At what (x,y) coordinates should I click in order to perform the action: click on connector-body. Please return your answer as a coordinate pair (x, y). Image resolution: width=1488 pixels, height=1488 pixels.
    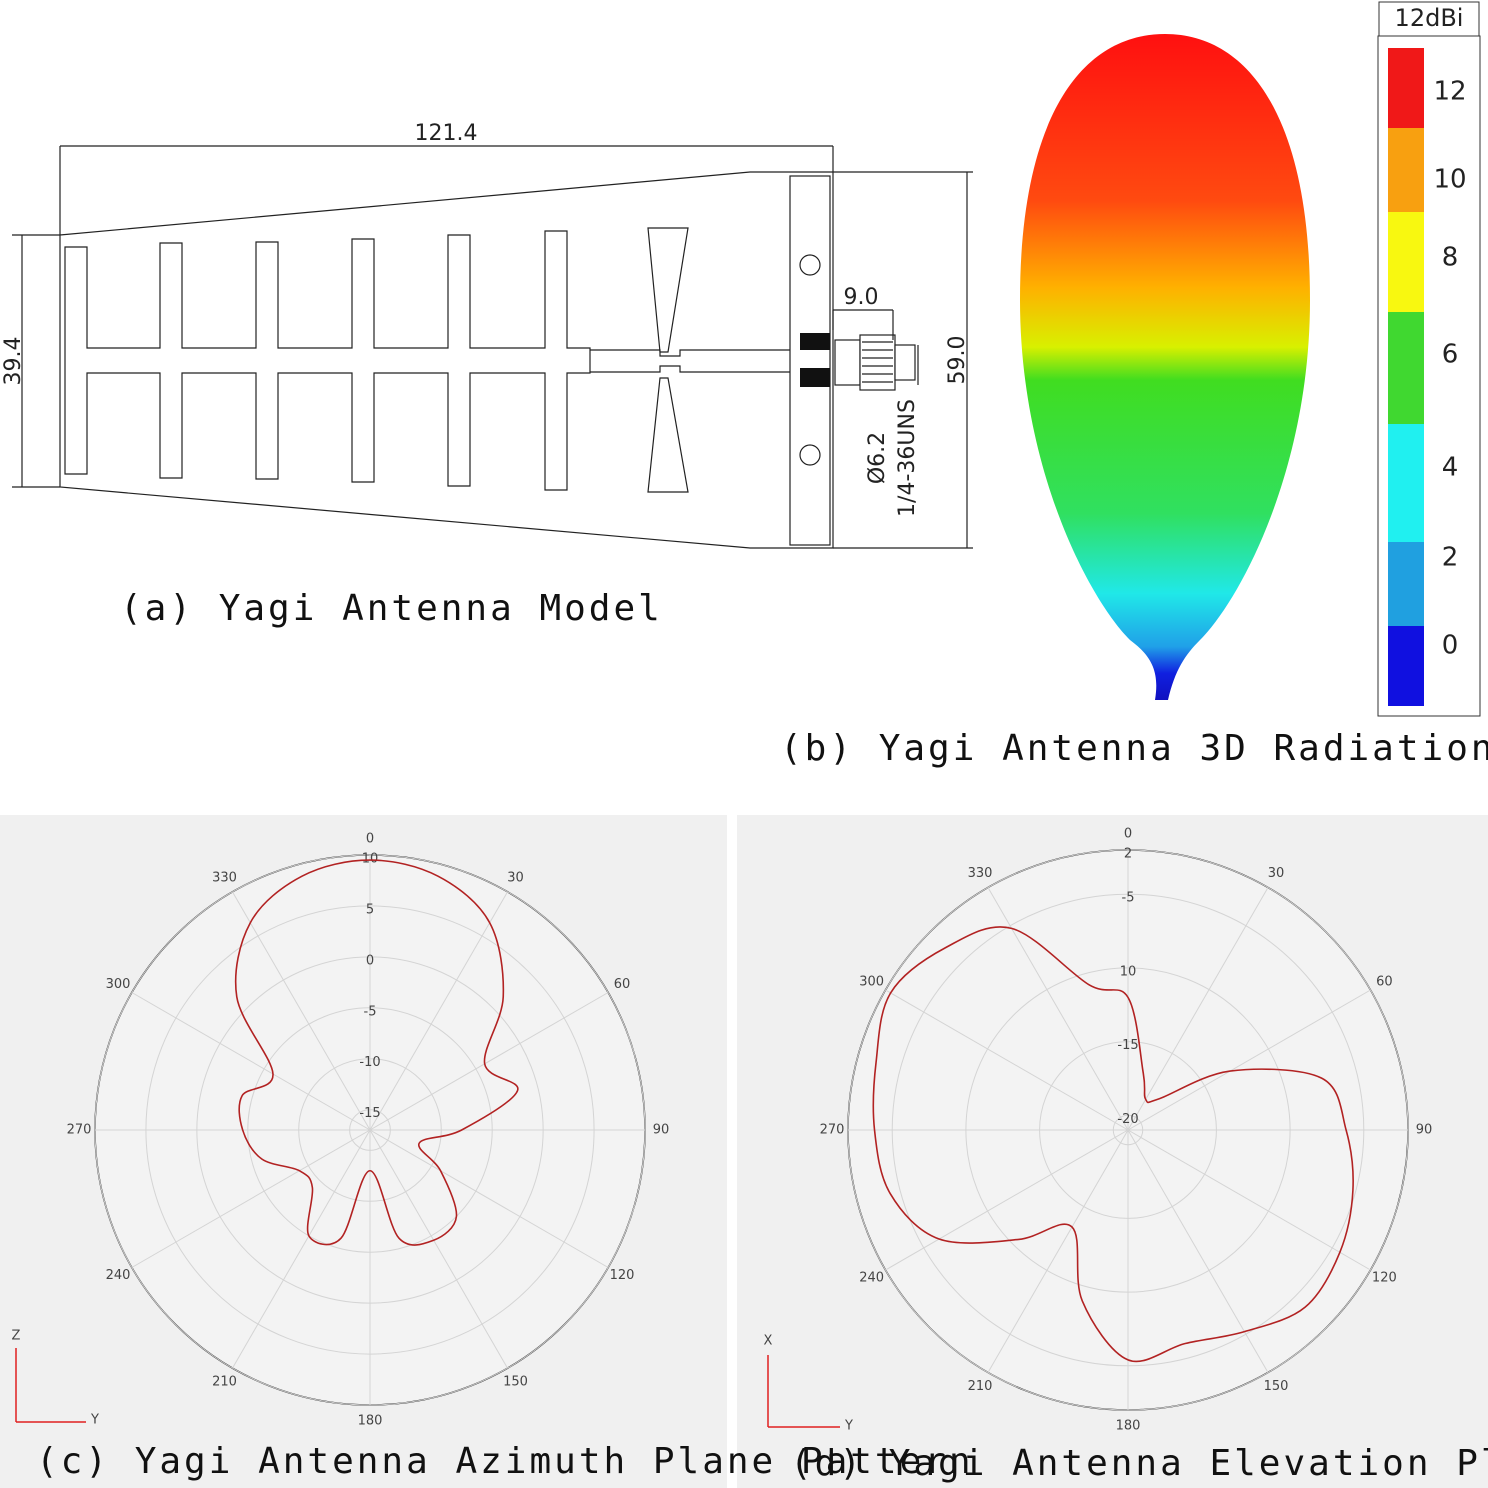
    Looking at the image, I should click on (847, 362).